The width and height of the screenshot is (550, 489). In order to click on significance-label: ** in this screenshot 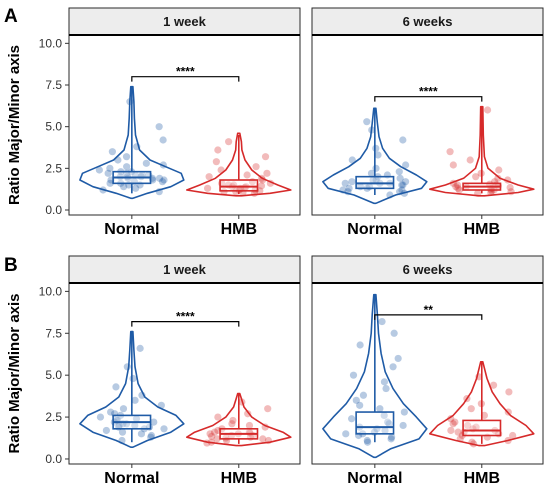, I will do `click(429, 310)`.